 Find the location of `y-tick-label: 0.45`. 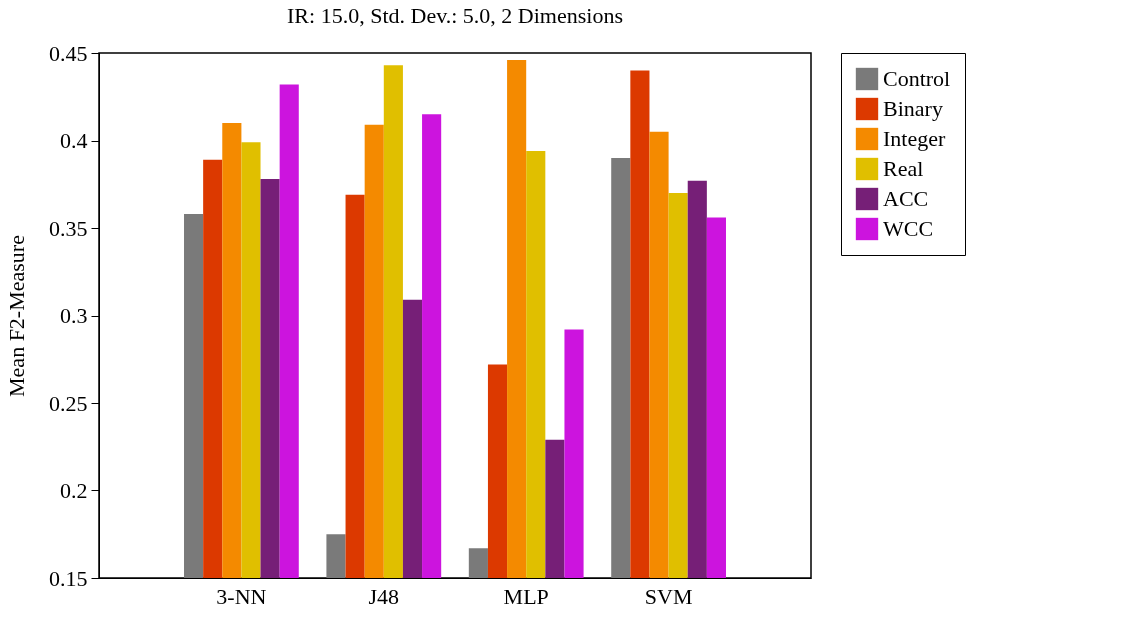

y-tick-label: 0.45 is located at coordinates (68, 53).